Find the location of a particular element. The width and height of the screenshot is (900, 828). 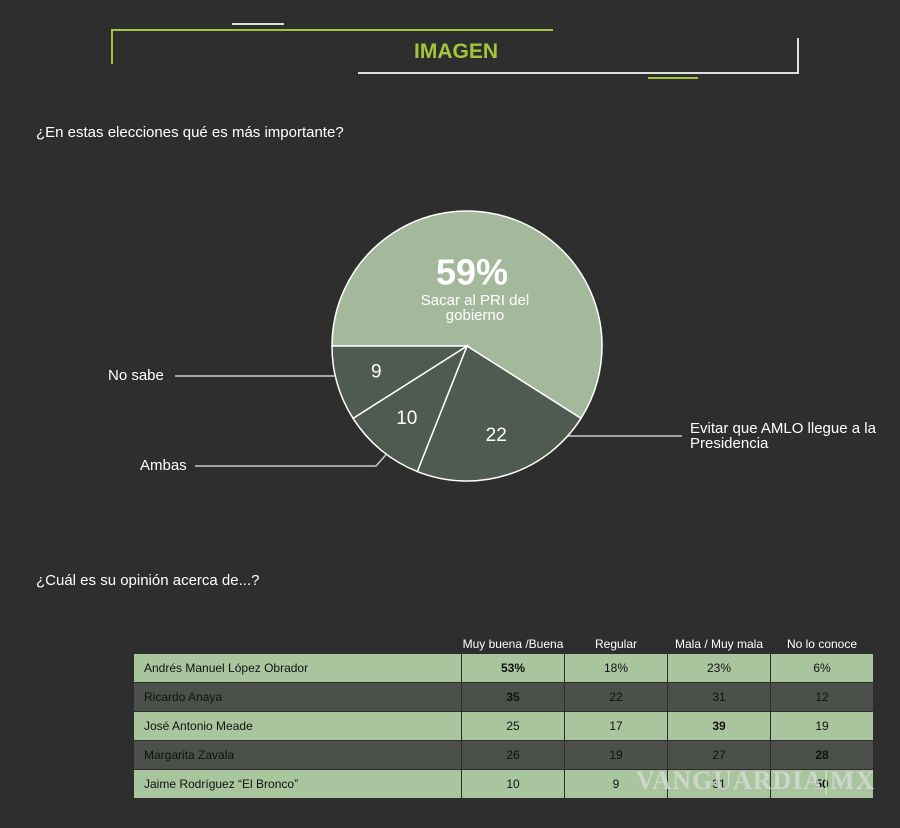

column-header: No lo conoce is located at coordinates (822, 644).